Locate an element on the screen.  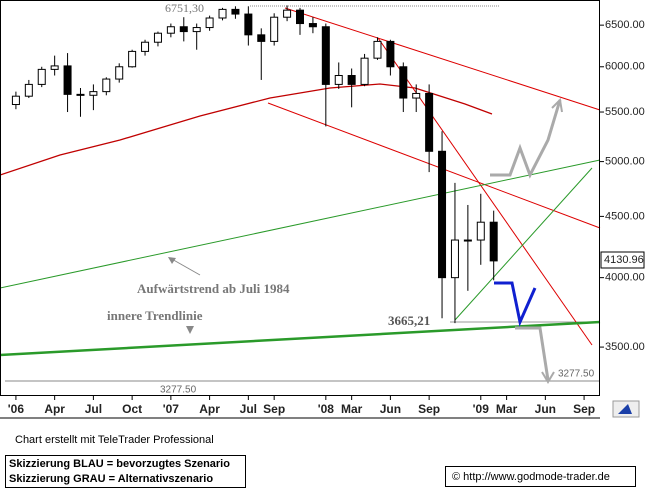
blue-sketch is located at coordinates (515, 304).